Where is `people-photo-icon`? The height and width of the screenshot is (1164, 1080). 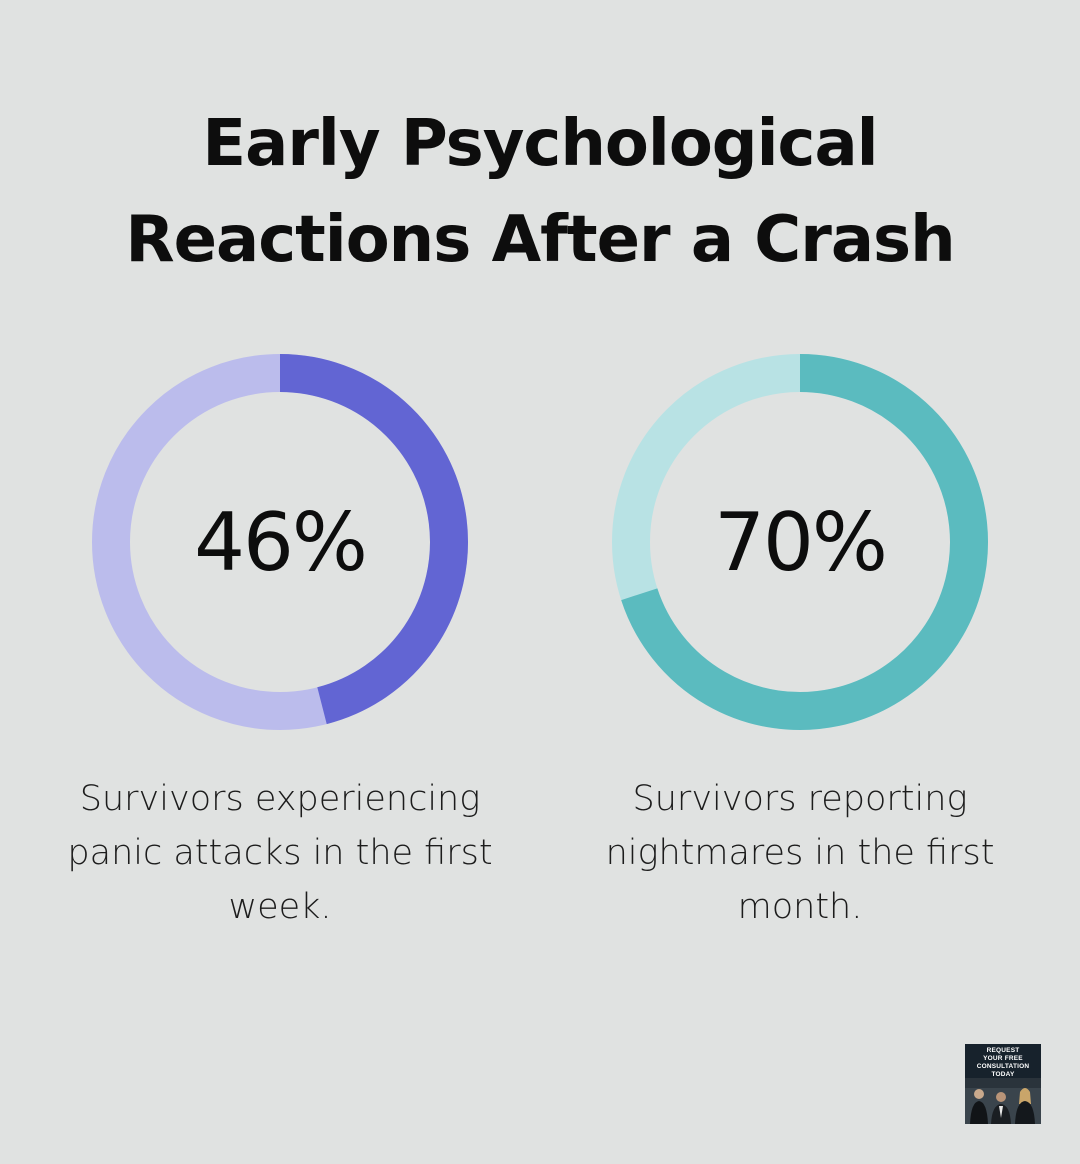 people-photo-icon is located at coordinates (1003, 1101).